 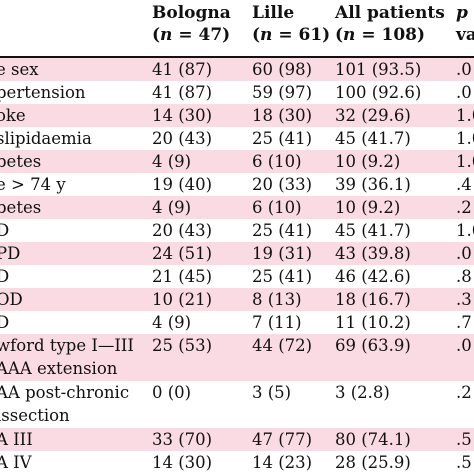 What do you see at coordinates (237, 439) in the screenshot?
I see `table-row: A III 33 (70) 47 (77) 80 (74.1) .5` at bounding box center [237, 439].